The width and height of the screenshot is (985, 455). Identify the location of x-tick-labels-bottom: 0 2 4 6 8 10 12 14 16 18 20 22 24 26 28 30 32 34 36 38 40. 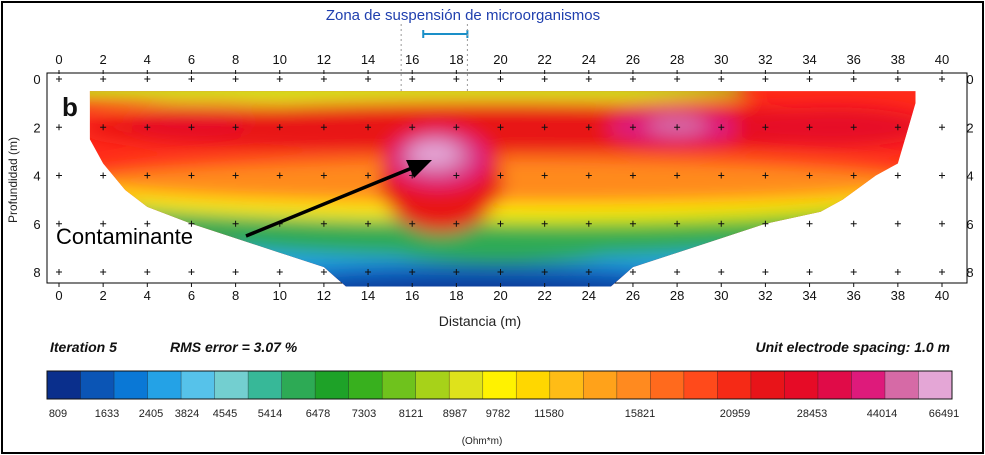
(502, 293).